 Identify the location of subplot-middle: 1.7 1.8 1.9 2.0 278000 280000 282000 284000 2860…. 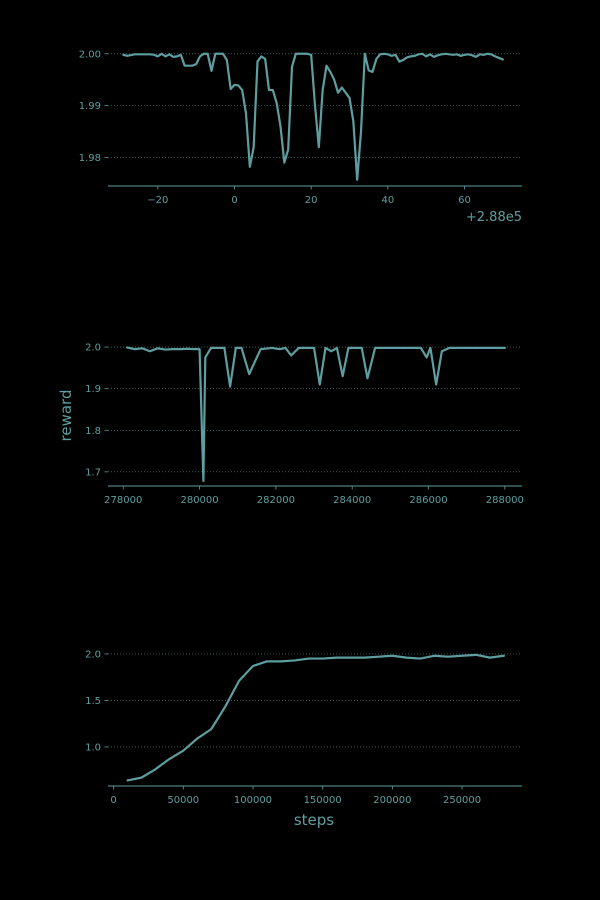
(290, 424).